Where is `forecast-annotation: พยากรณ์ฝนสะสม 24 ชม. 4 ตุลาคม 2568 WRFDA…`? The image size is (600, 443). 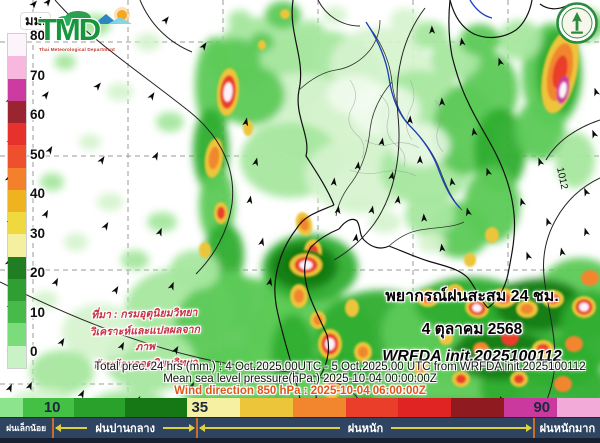
forecast-annotation: พยากรณ์ฝนสะสม 24 ชม. 4 ตุลาคม 2568 WRFDA… is located at coordinates (472, 325).